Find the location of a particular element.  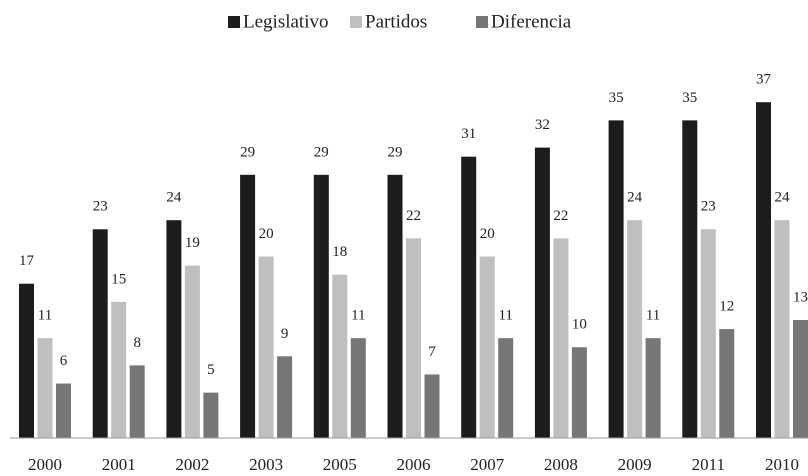

value-label: 19 is located at coordinates (192, 243).